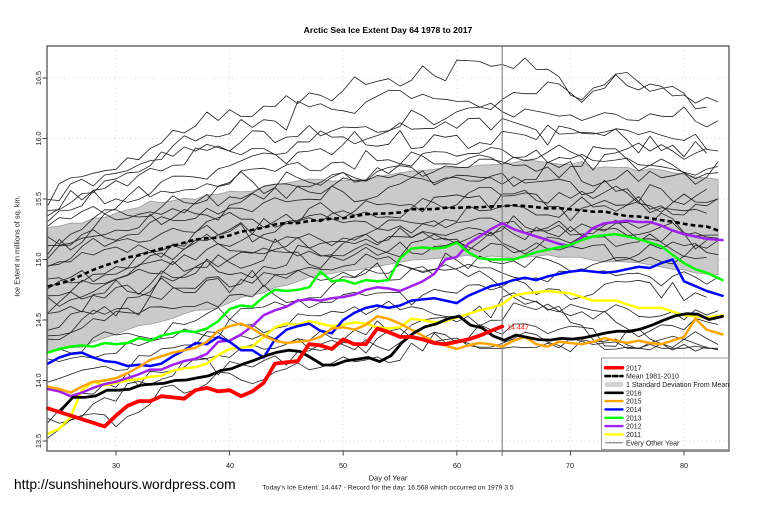 The height and width of the screenshot is (506, 760). Describe the element at coordinates (38, 320) in the screenshot. I see `svg-text: 14.5` at that location.